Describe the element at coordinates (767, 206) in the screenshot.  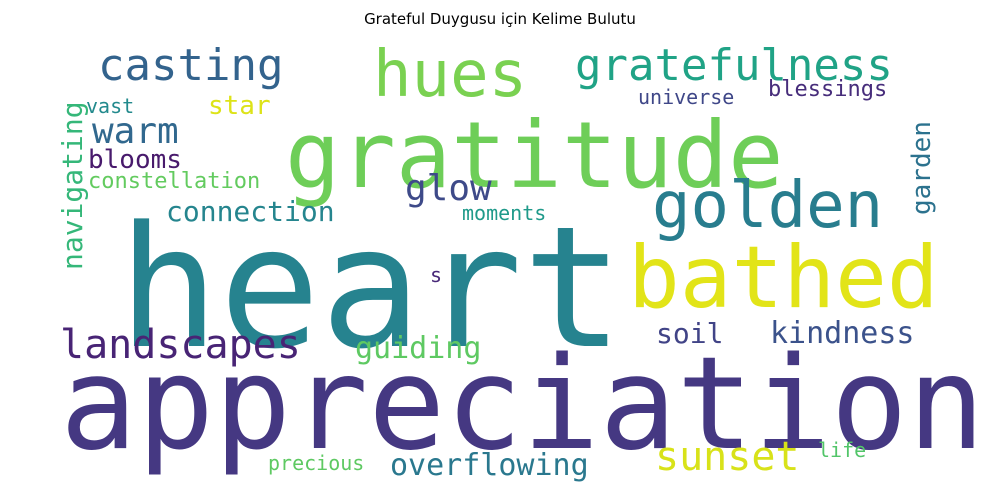
I see `word-golden: golden` at that location.